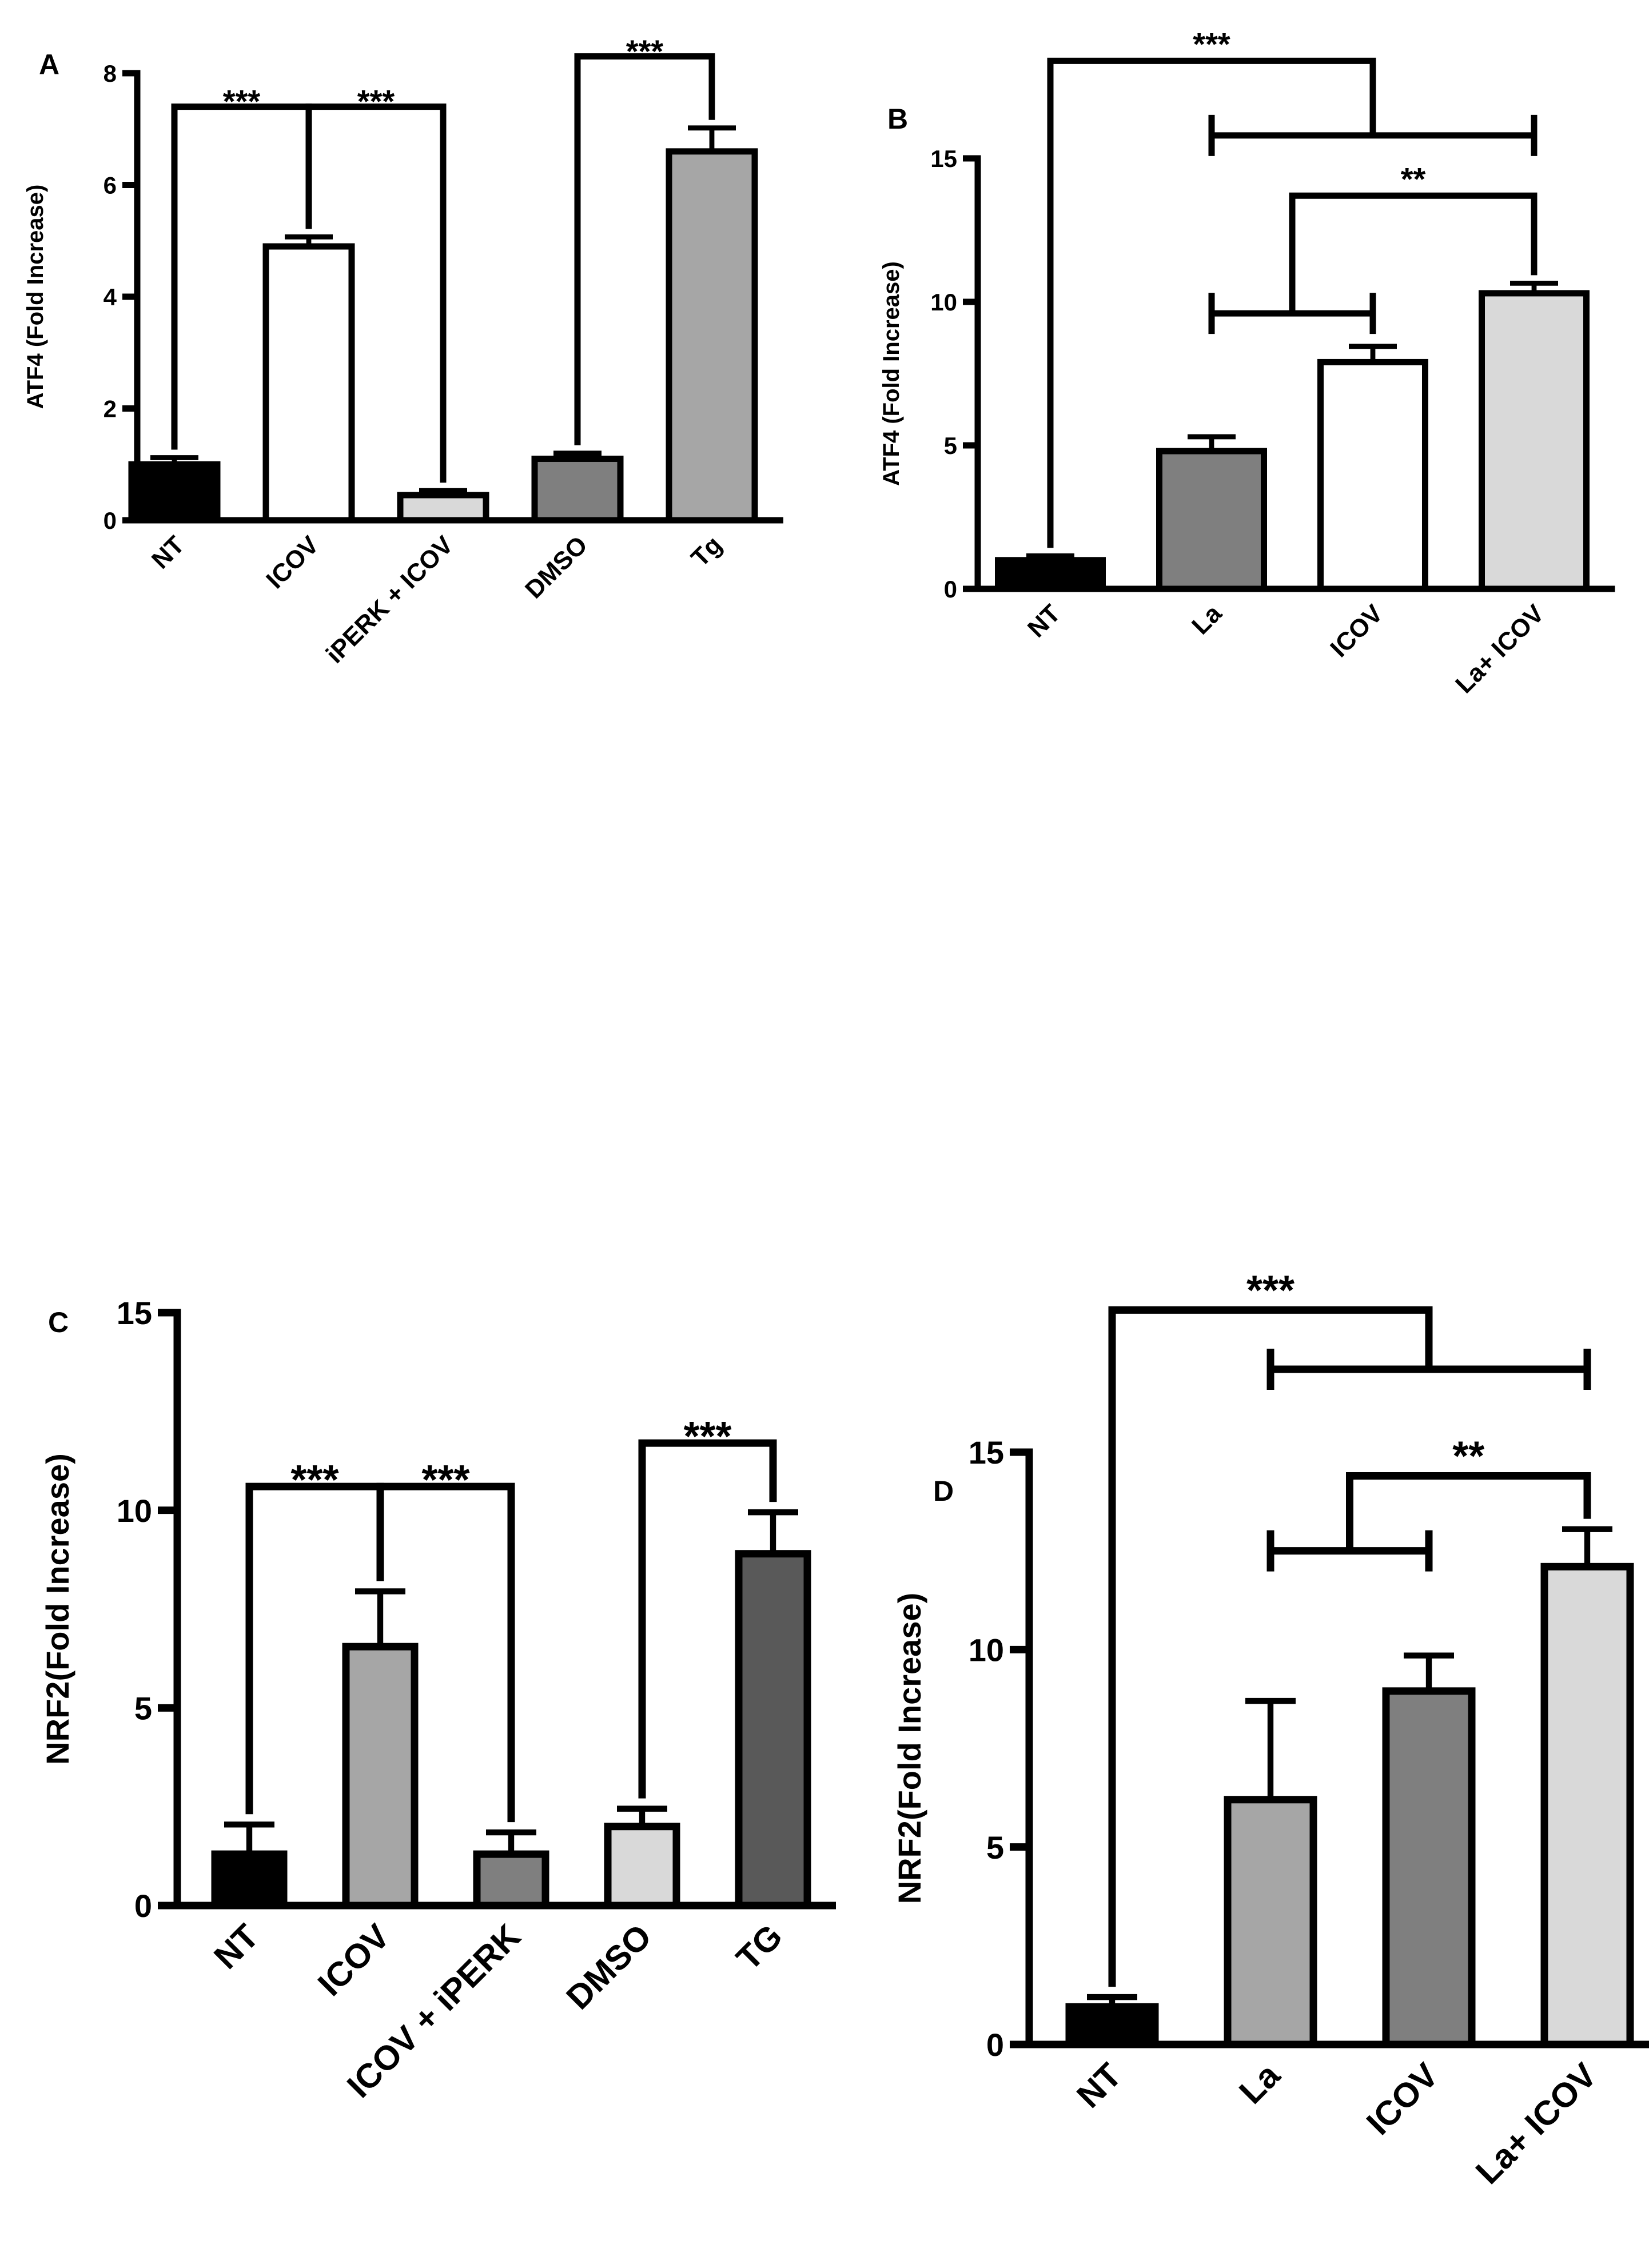  I want to click on panel-a-ytick-label: 6, so click(110, 185).